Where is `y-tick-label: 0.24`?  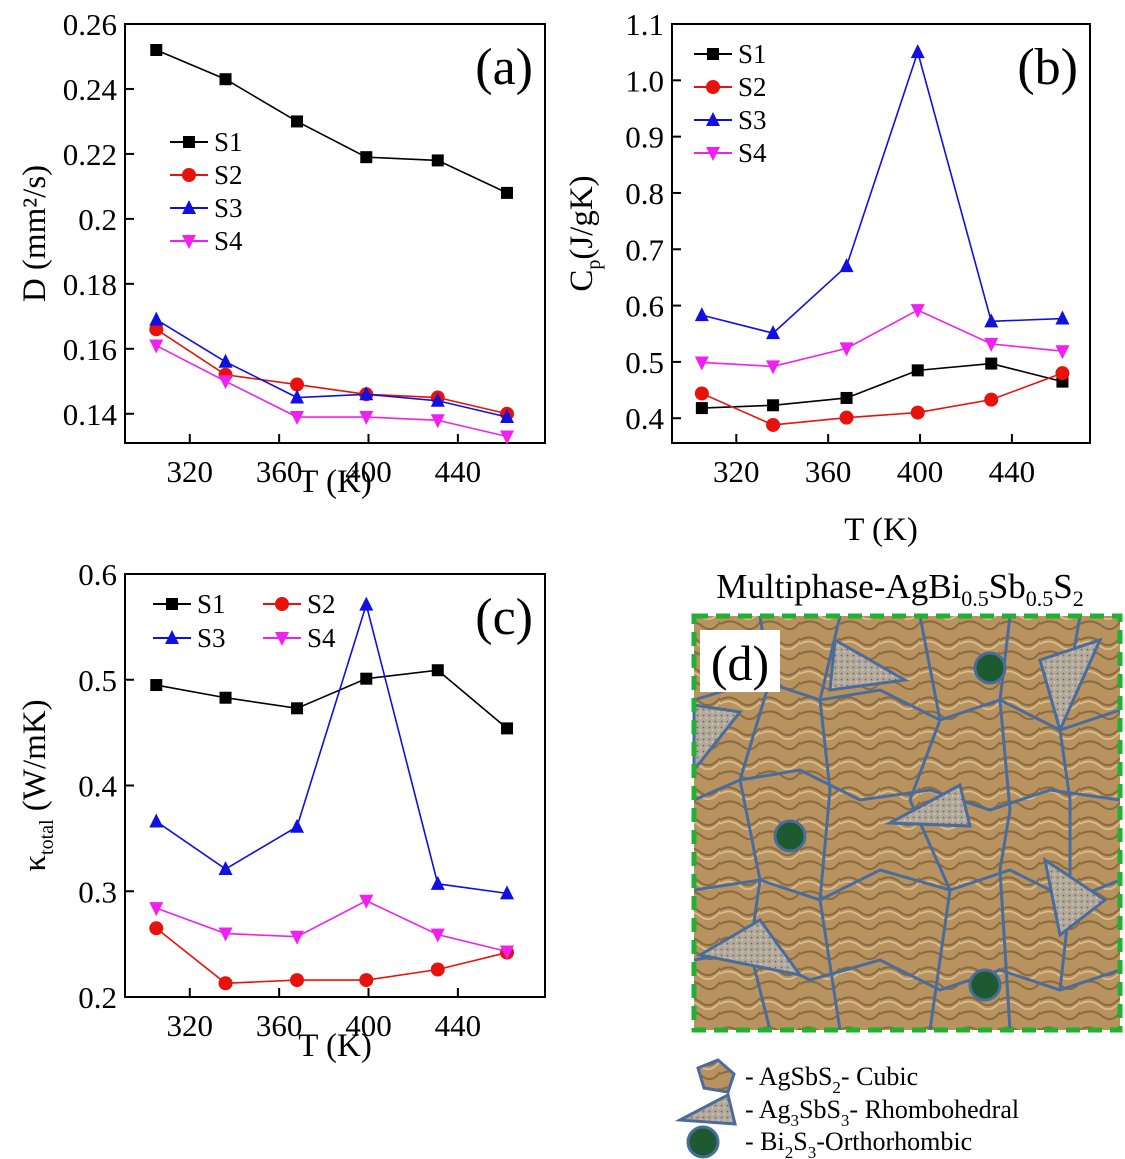
y-tick-label: 0.24 is located at coordinates (90, 89).